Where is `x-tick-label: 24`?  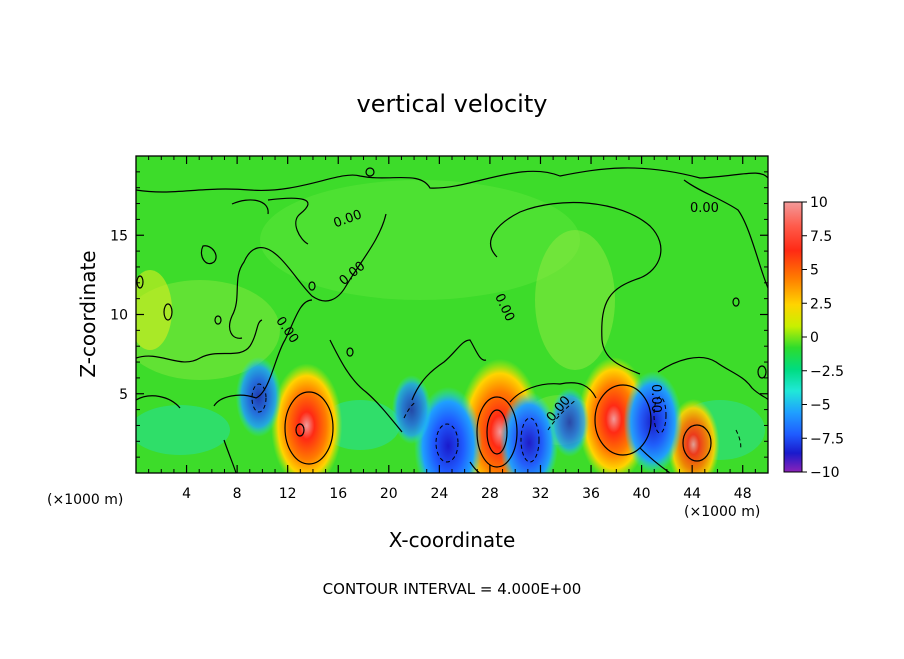
x-tick-label: 24 is located at coordinates (439, 494).